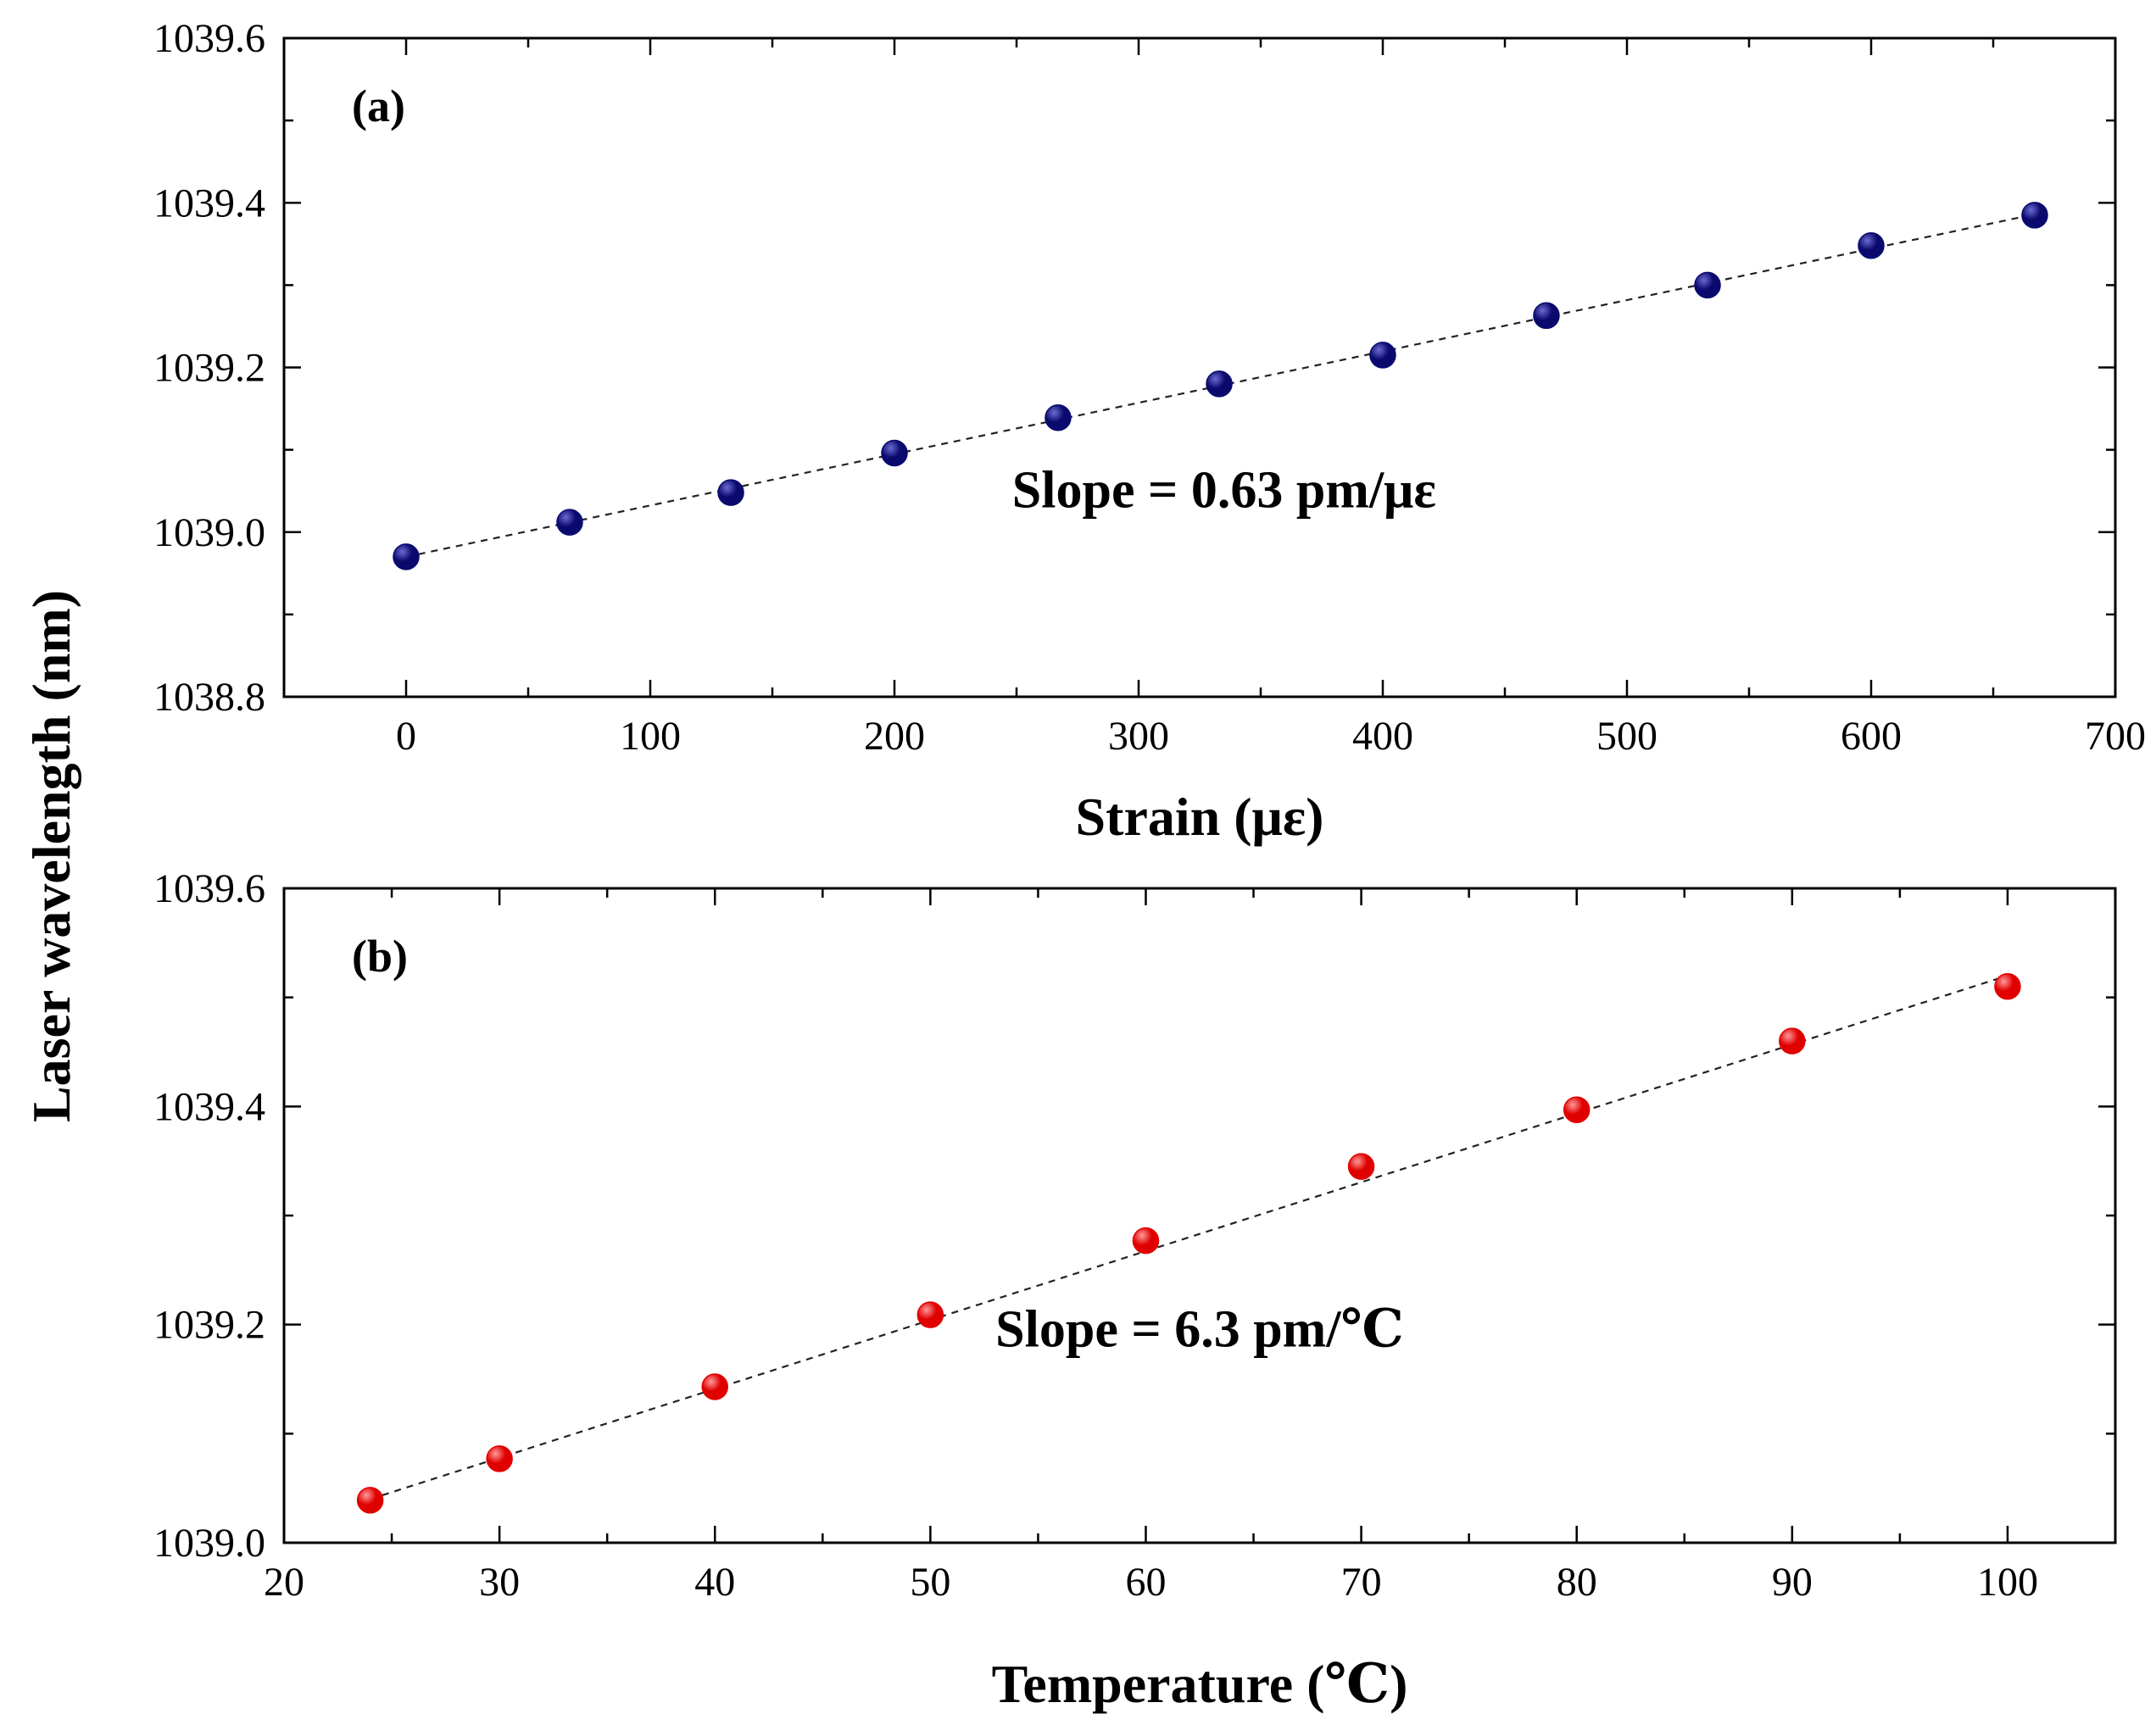 This screenshot has width=2156, height=1736. I want to click on x-tick-label: 40, so click(714, 1582).